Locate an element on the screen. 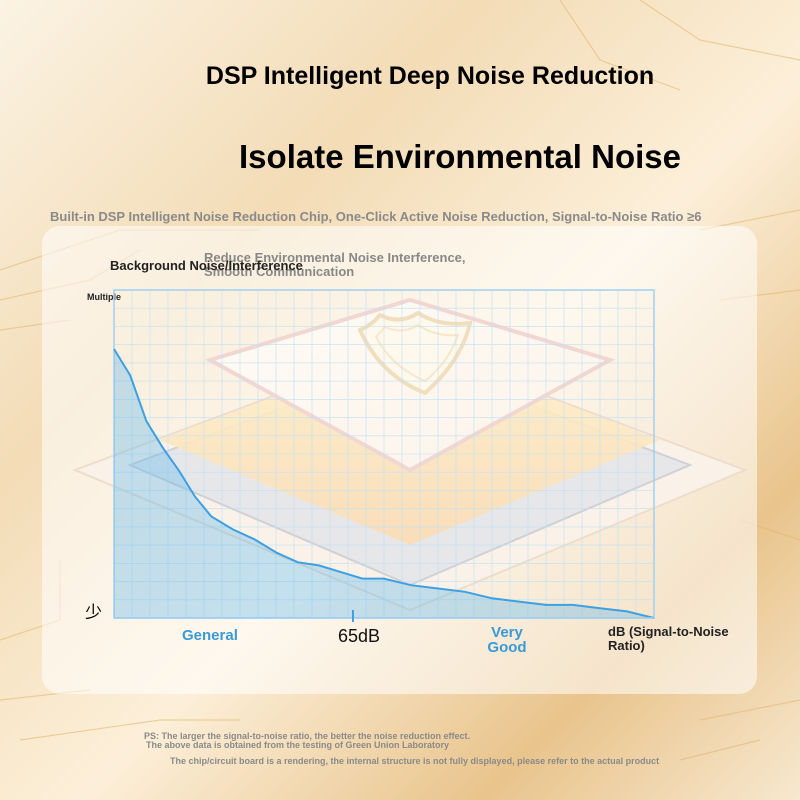 Image resolution: width=800 pixels, height=800 pixels. y-axis-label: Background Noise/Interference is located at coordinates (206, 265).